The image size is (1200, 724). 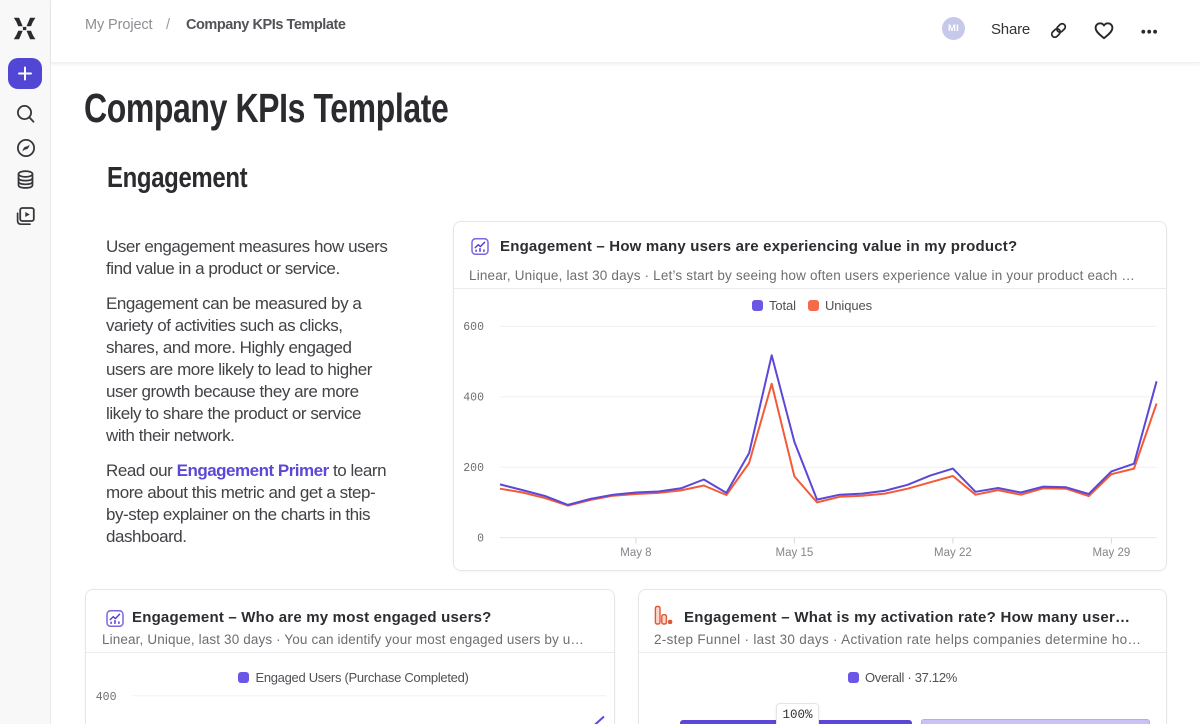 What do you see at coordinates (635, 553) in the screenshot?
I see `svg-text: May 8` at bounding box center [635, 553].